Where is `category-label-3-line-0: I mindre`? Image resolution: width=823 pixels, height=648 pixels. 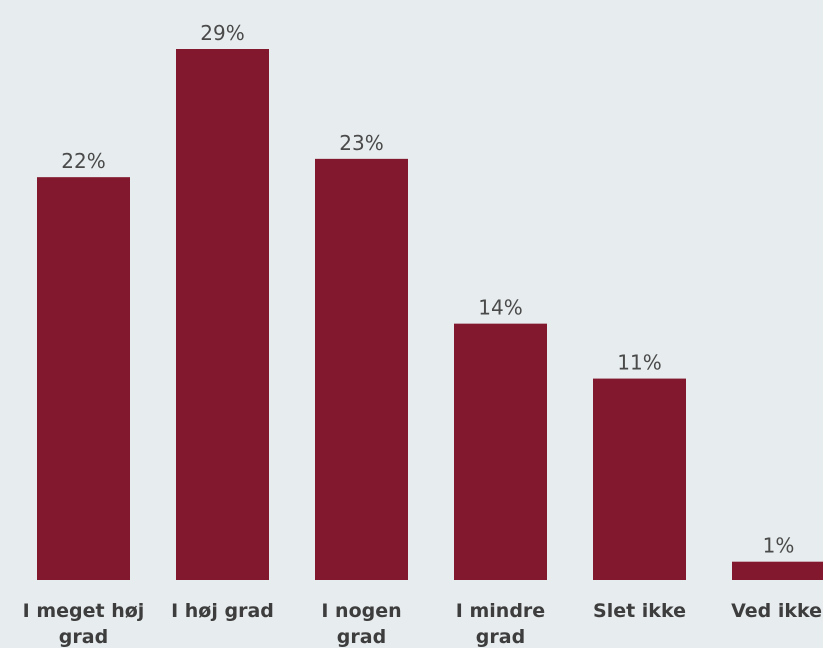
category-label-3-line-0: I mindre is located at coordinates (500, 611).